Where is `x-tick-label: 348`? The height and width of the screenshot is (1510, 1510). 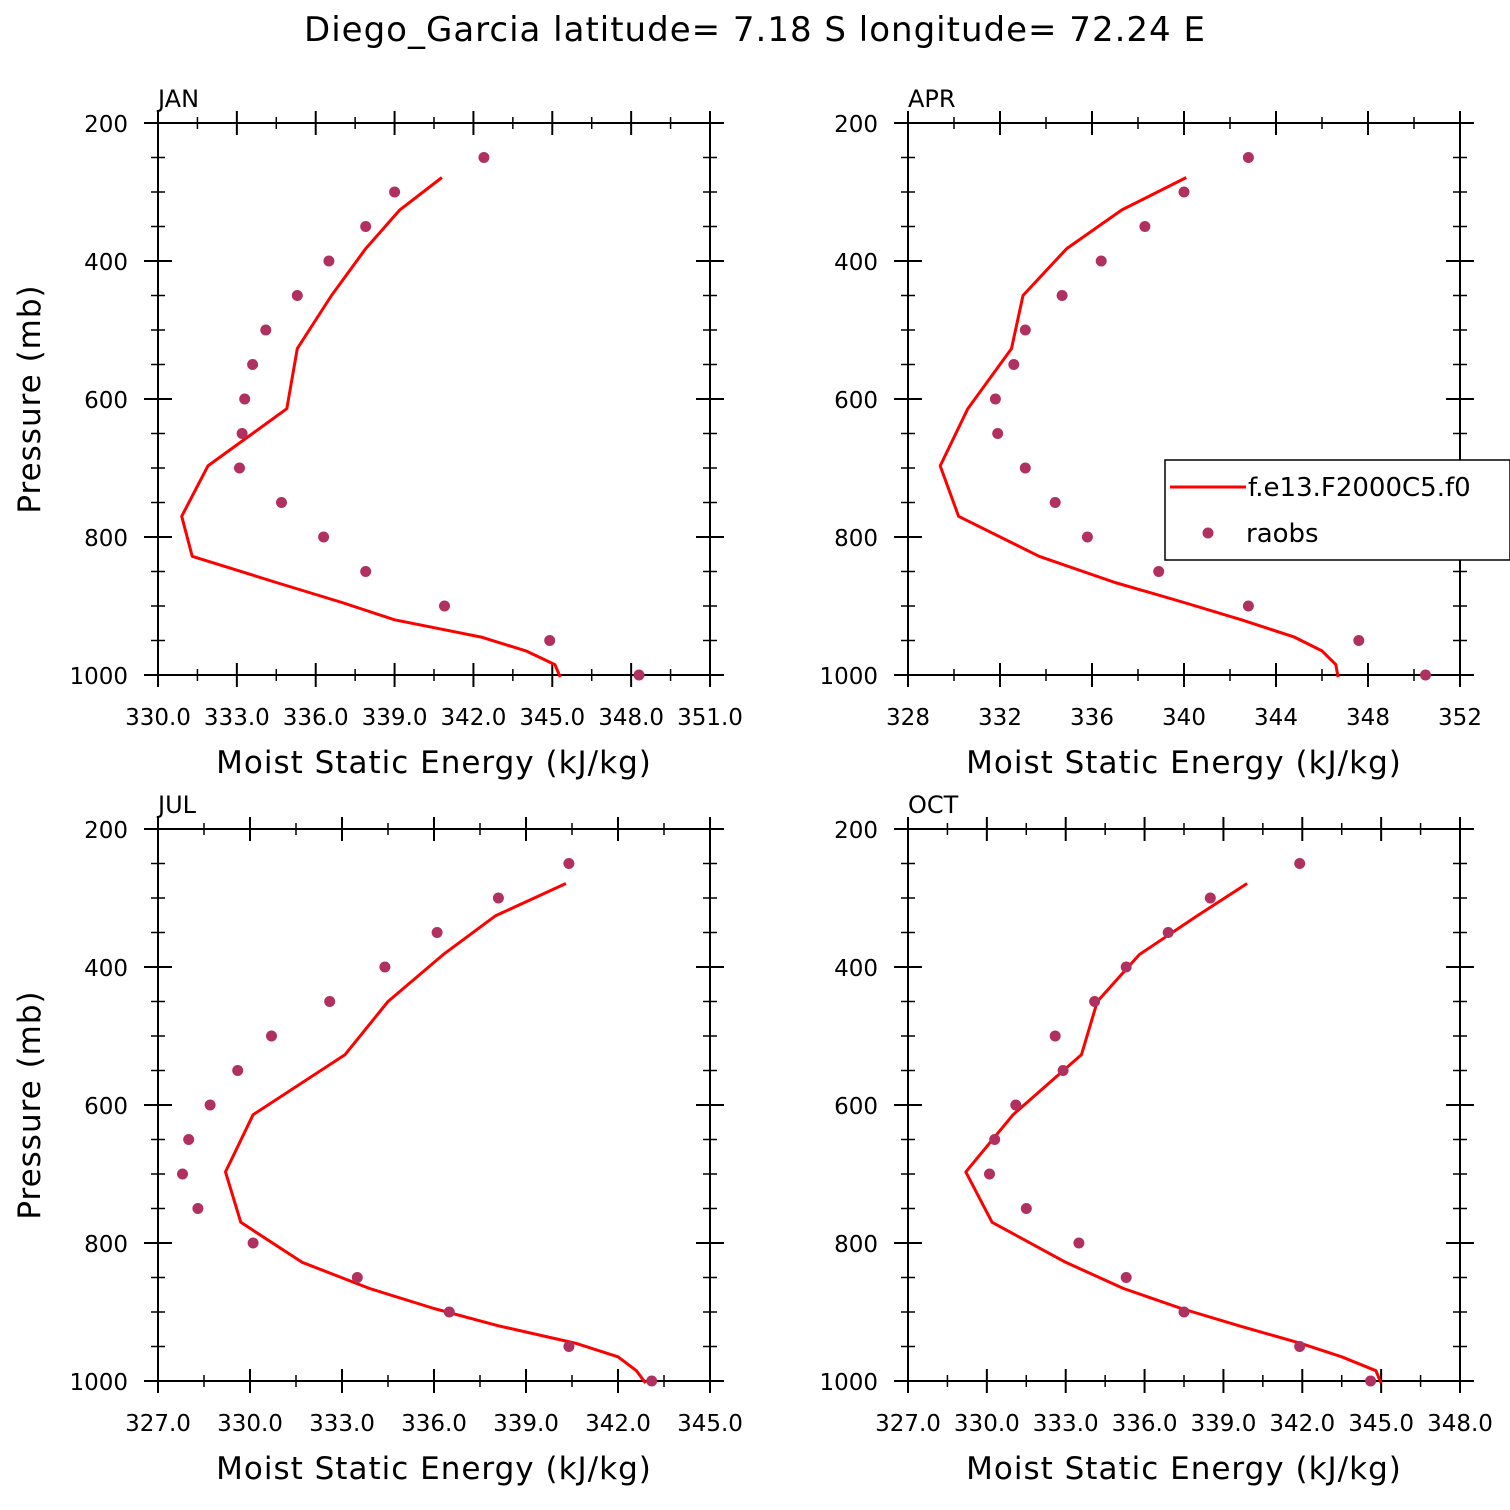 x-tick-label: 348 is located at coordinates (1368, 718).